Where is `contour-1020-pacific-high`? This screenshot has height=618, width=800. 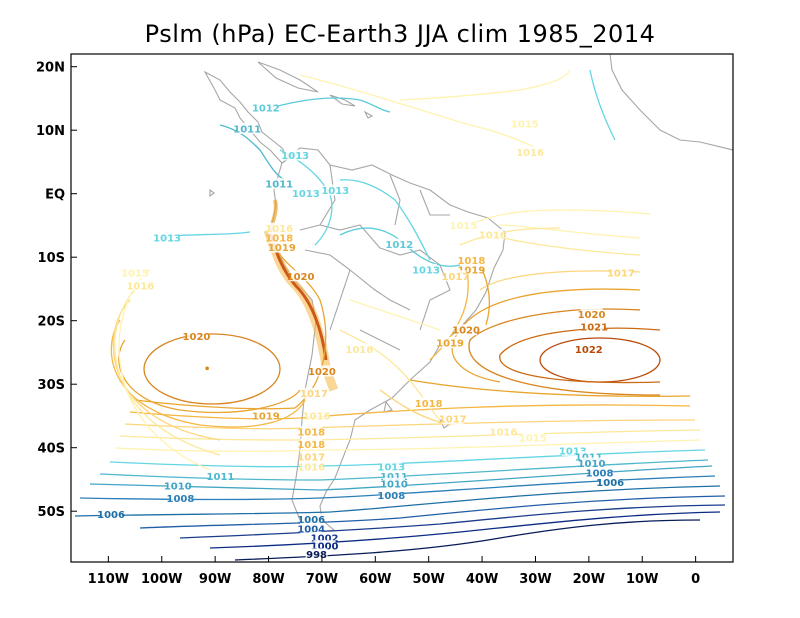
contour-1020-pacific-high is located at coordinates (212, 369).